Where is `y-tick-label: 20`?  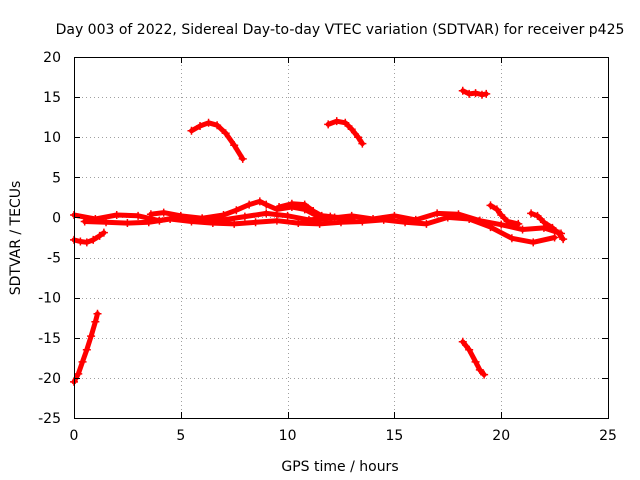
y-tick-label: 20 is located at coordinates (52, 58).